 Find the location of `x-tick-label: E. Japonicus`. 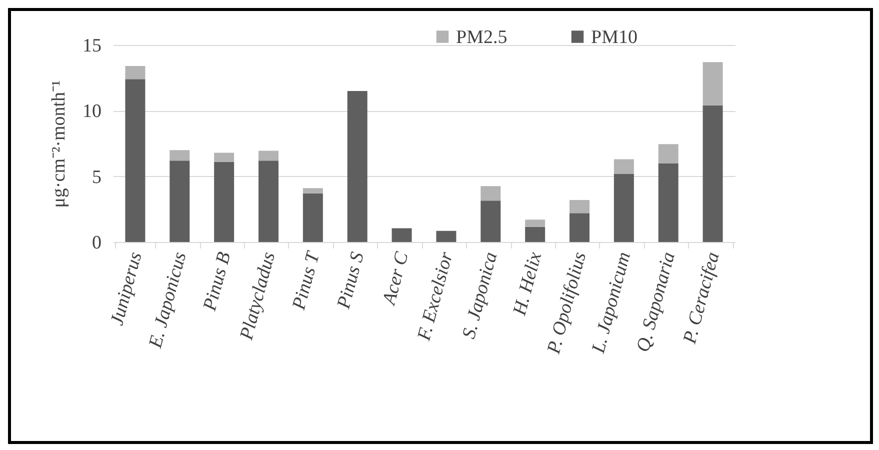

x-tick-label: E. Japonicus is located at coordinates (167, 301).